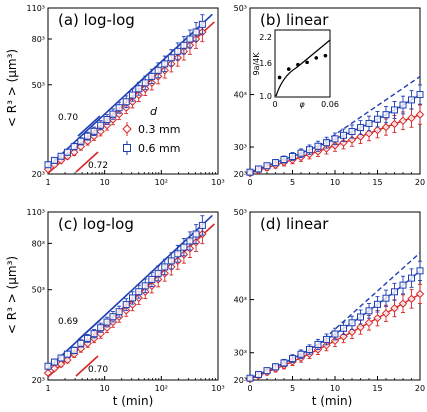 The image size is (427, 412). Describe the element at coordinates (240, 212) in the screenshot. I see `ytick-label-d: 50³` at that location.